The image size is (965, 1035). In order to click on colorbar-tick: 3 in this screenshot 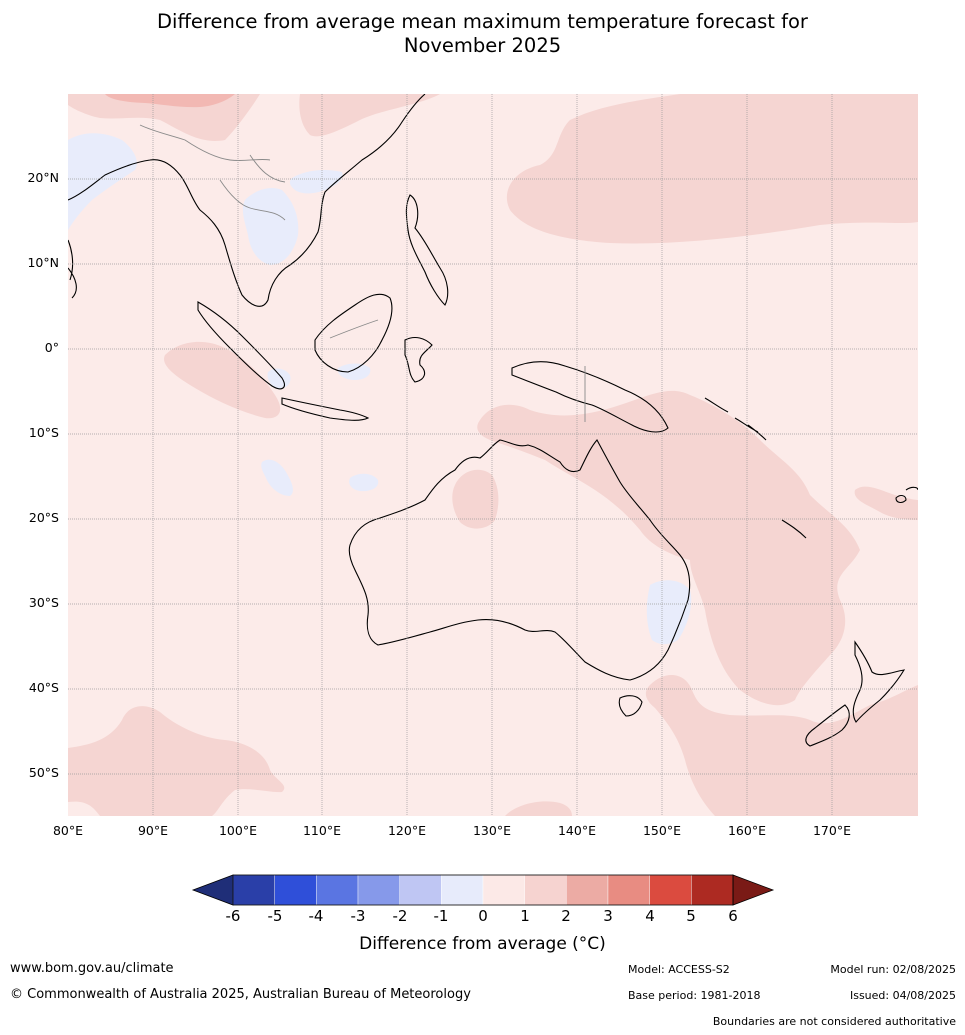, I will do `click(608, 916)`.